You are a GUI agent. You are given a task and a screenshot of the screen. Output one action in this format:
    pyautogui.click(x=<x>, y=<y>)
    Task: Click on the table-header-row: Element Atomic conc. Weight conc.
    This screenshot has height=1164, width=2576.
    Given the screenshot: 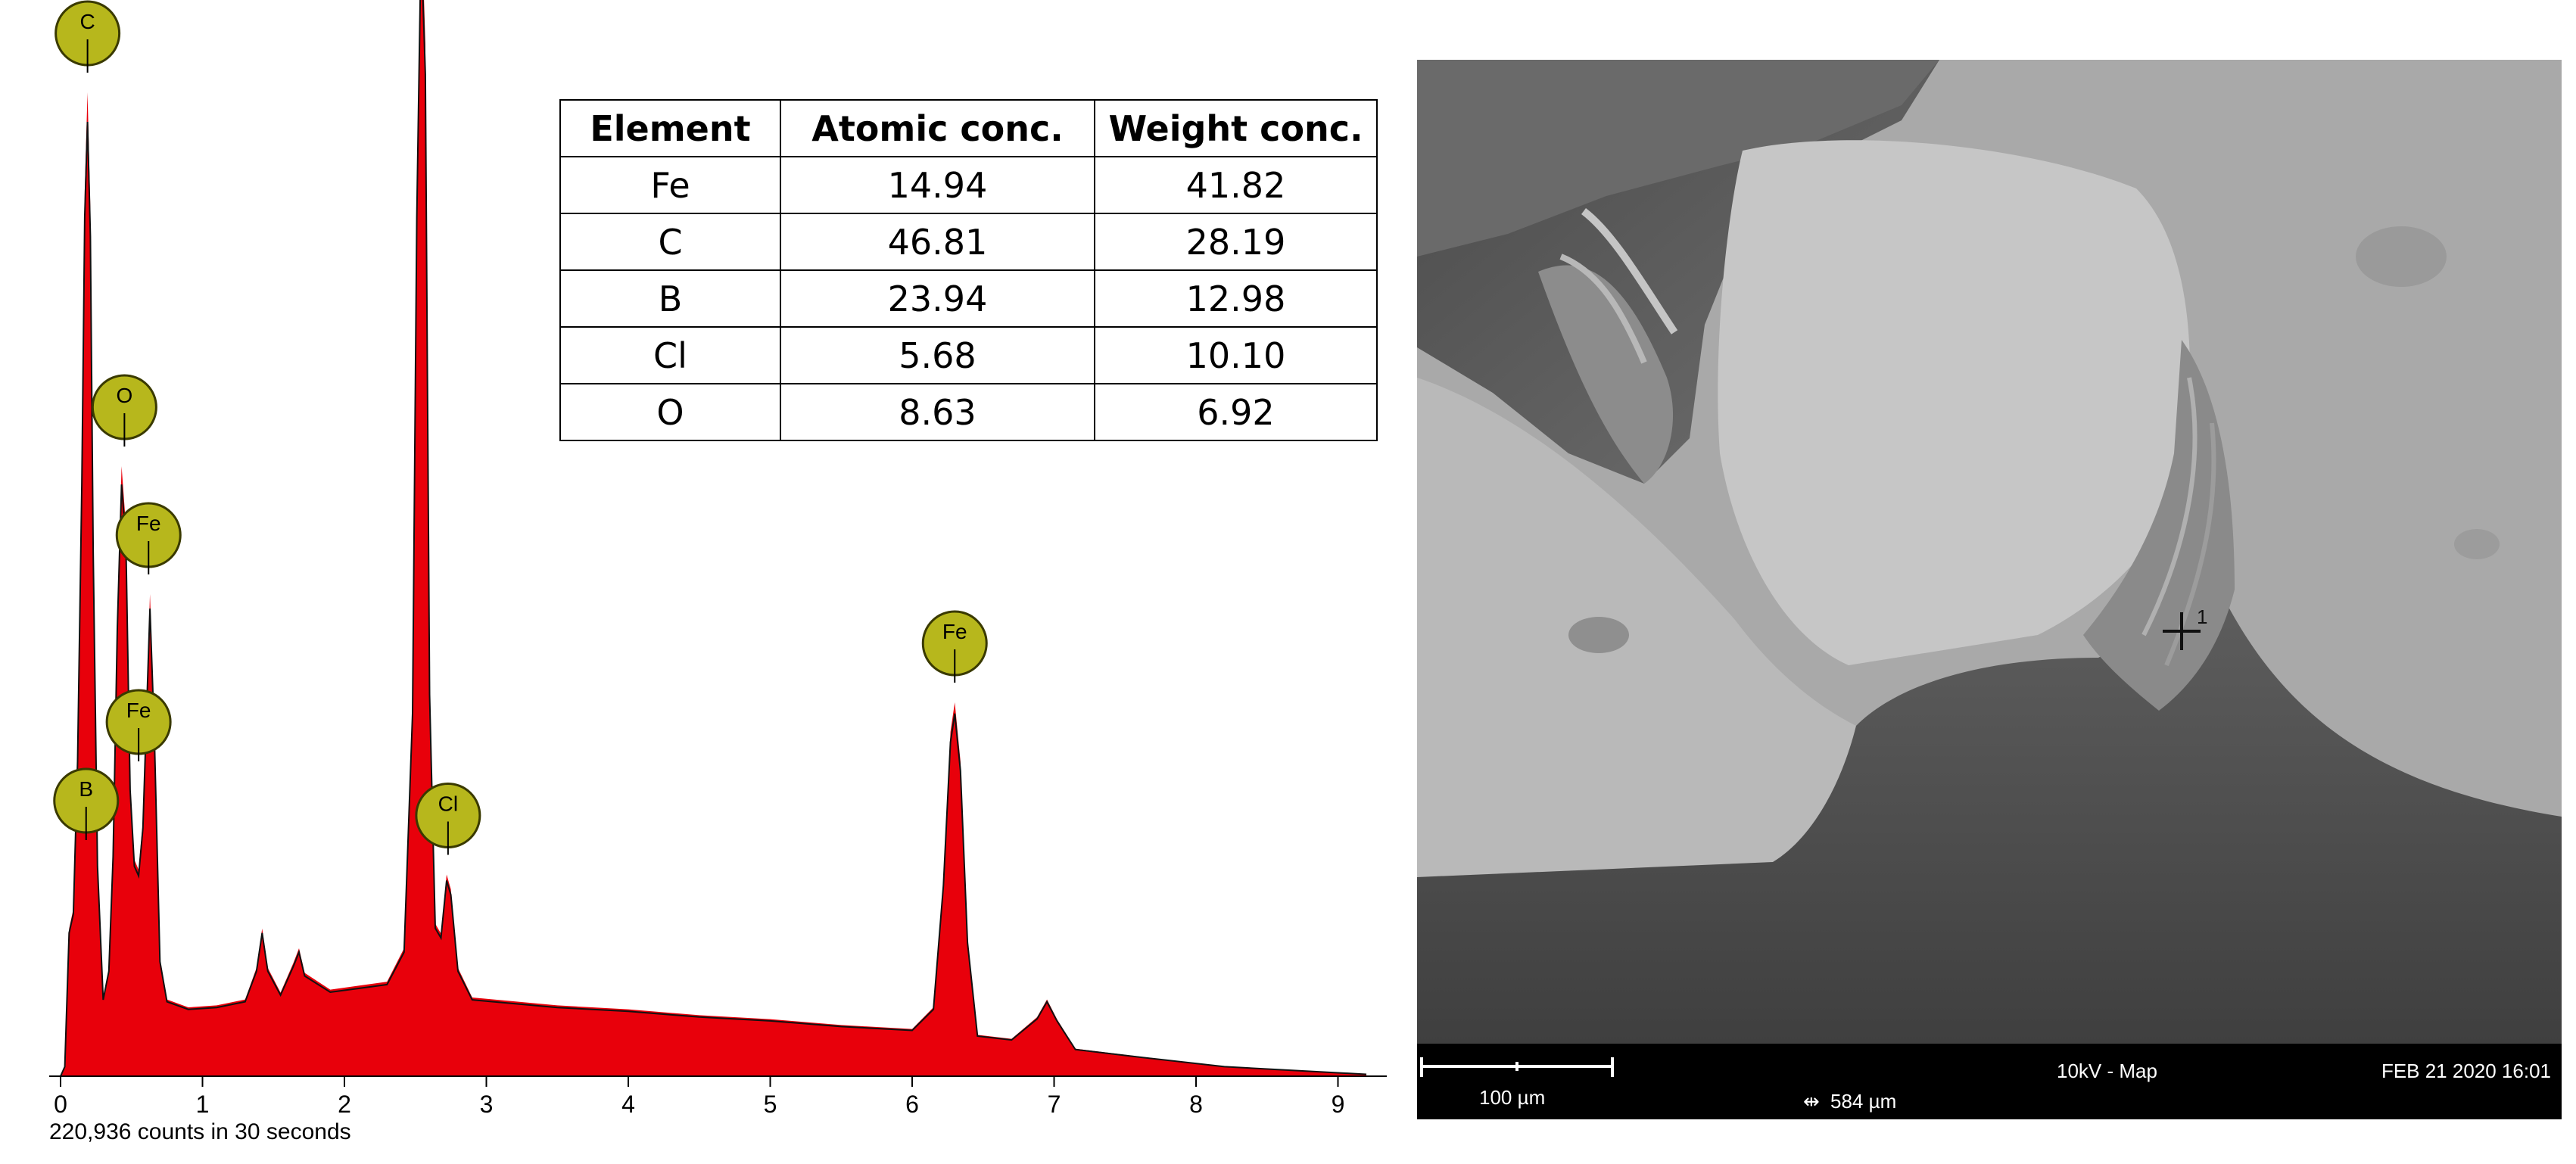 What is the action you would take?
    pyautogui.click(x=968, y=128)
    